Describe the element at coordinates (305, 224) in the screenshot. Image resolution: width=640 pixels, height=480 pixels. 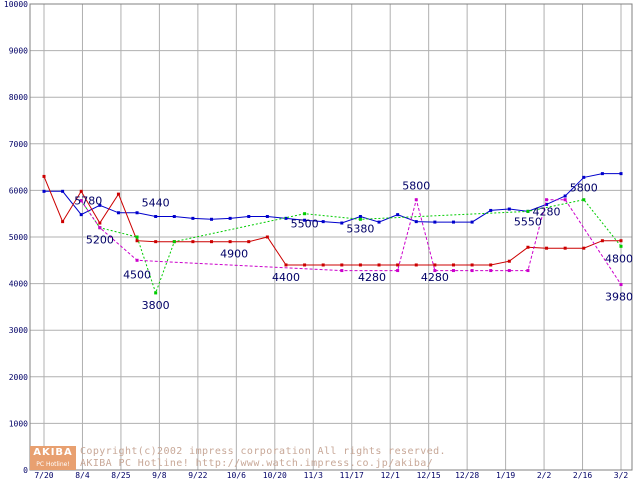
I see `data-label: 5500` at that location.